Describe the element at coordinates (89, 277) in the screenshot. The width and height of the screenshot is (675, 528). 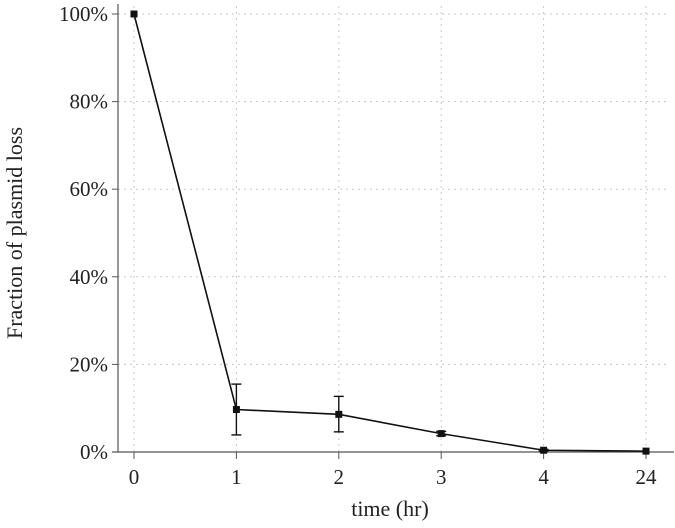
I see `y-tick-label: 40%` at that location.